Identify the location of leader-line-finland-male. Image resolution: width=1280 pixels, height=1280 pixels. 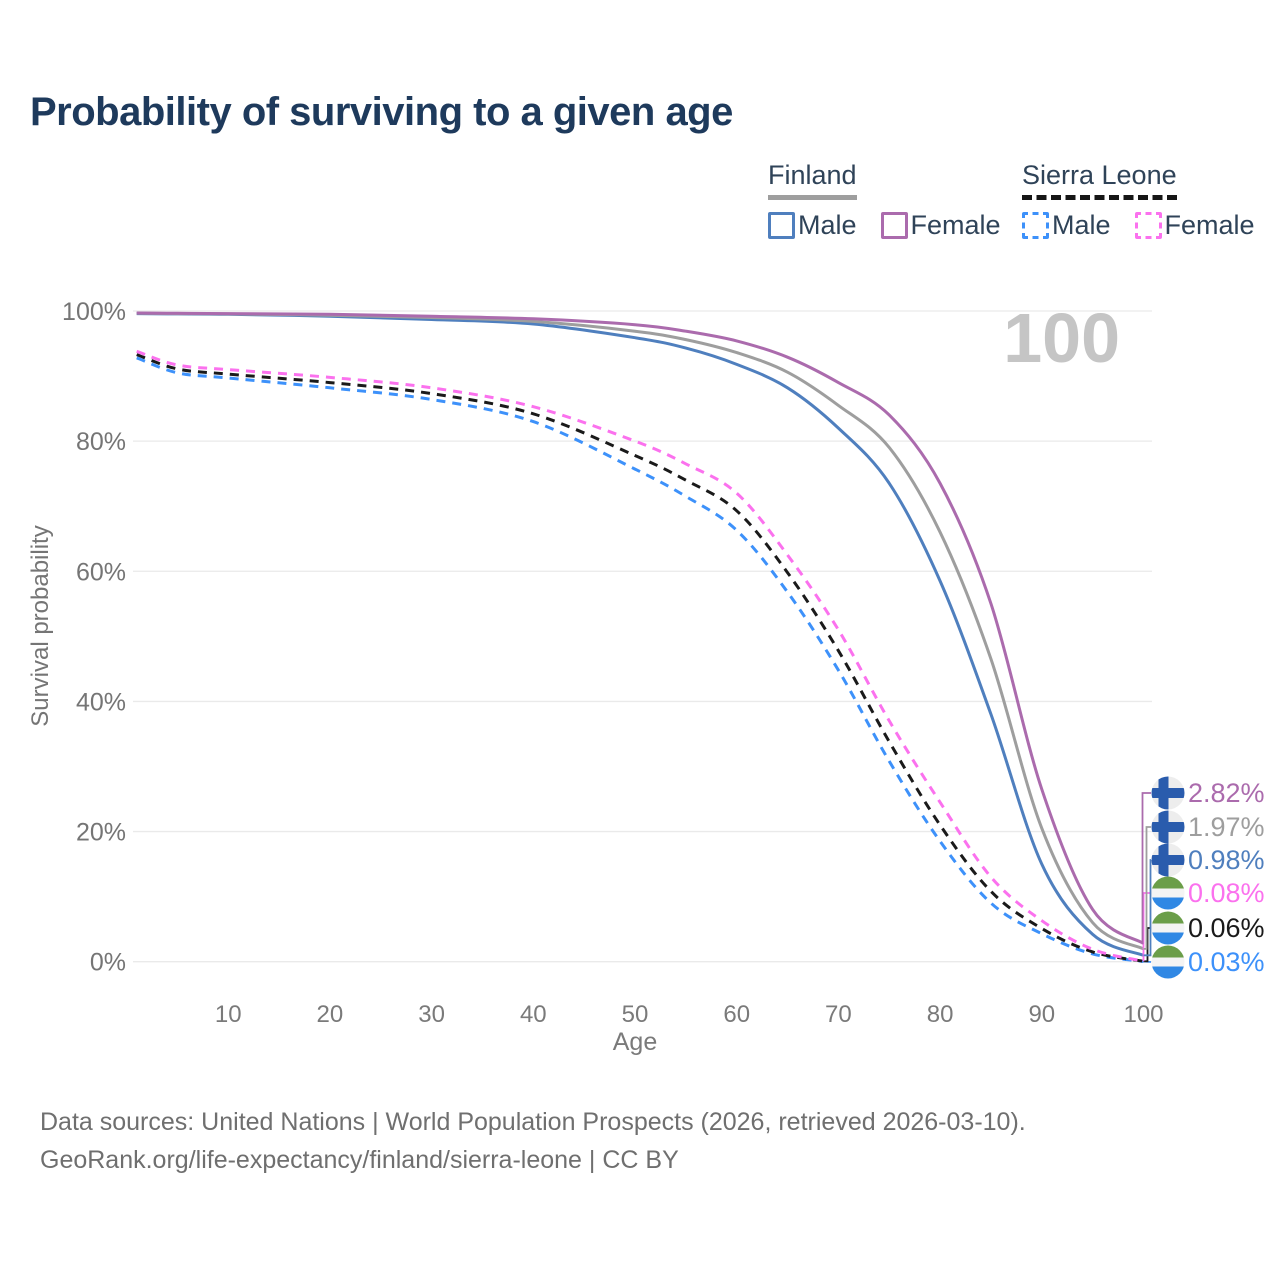
(1147, 908).